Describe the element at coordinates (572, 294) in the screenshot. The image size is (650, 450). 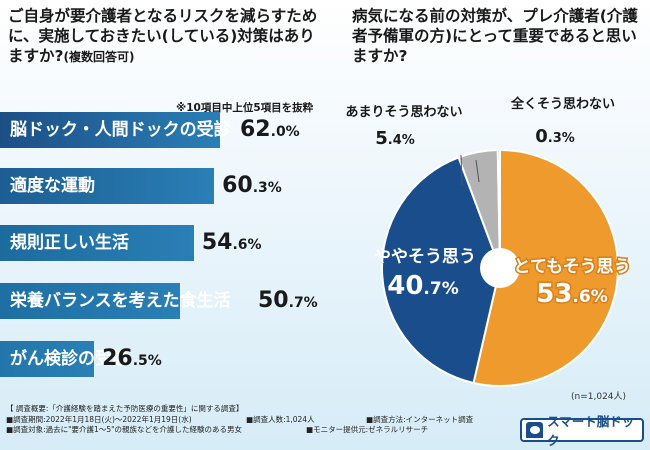
I see `pie-value-1: 53.6%` at that location.